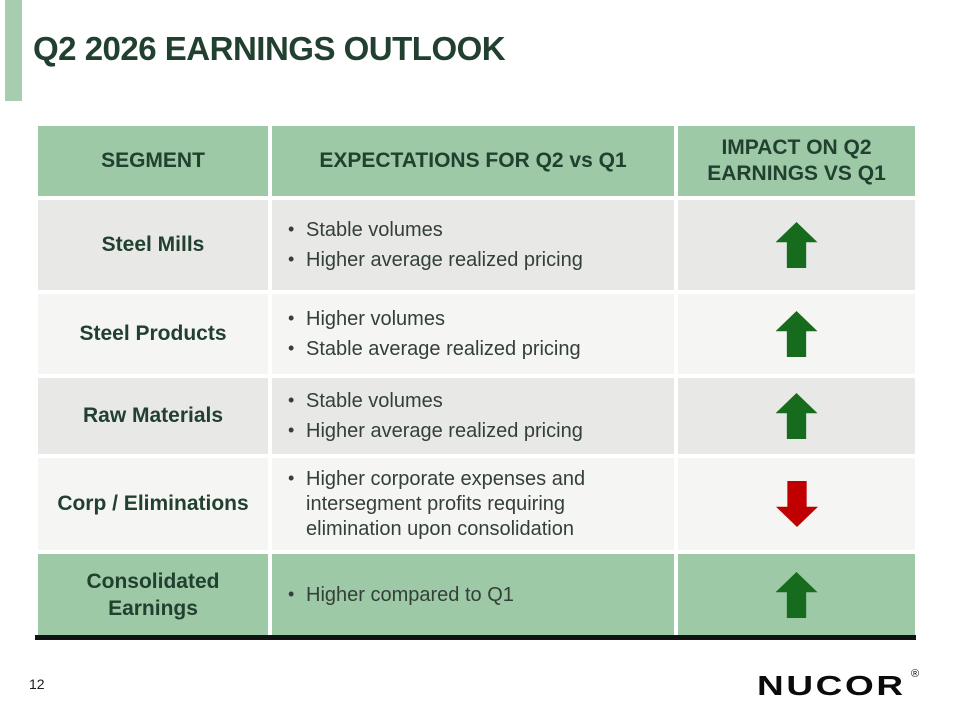  Describe the element at coordinates (475, 637) in the screenshot. I see `table-bottom-rule` at that location.